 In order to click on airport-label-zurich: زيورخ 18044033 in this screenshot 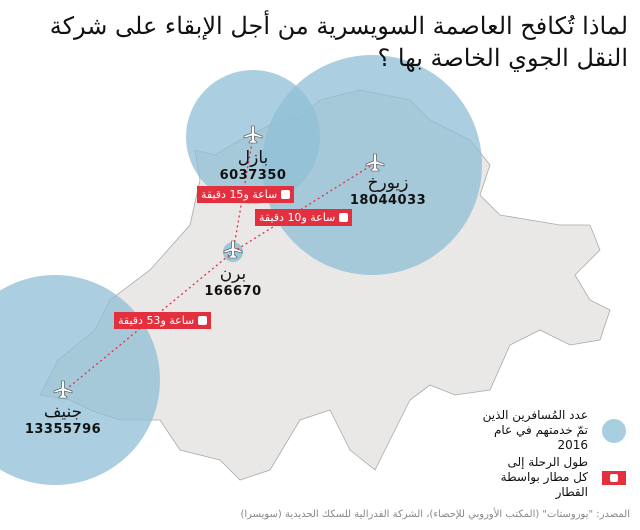, I will do `click(388, 190)`.